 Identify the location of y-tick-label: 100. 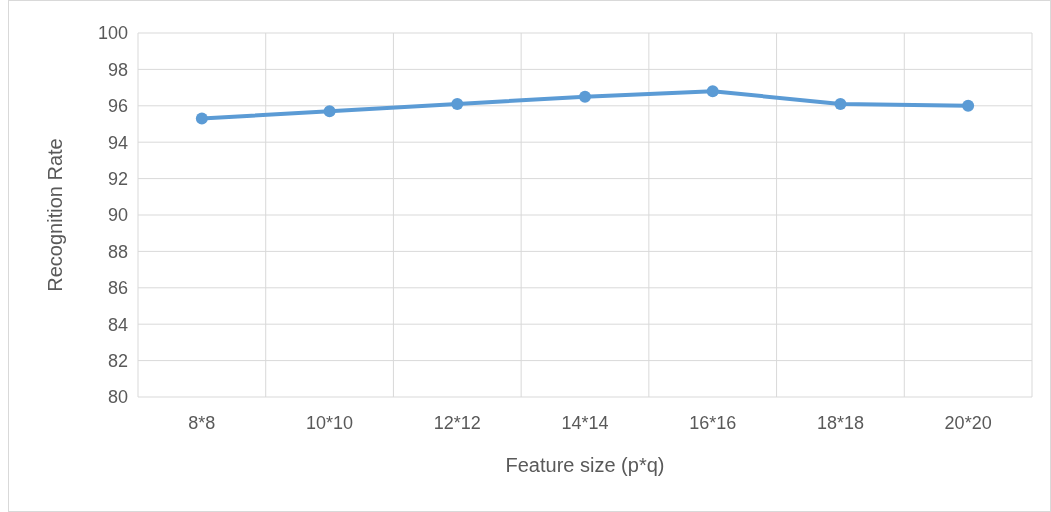
(112, 33).